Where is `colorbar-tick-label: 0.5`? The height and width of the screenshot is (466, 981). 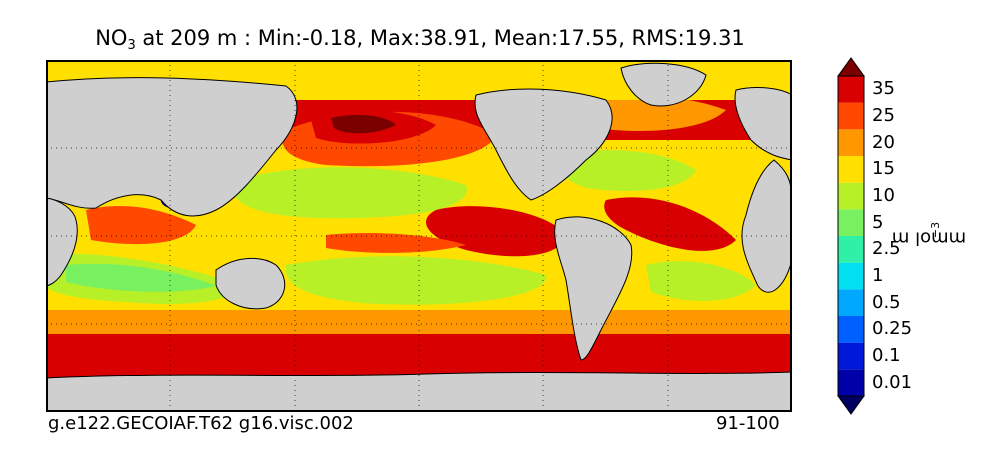 colorbar-tick-label: 0.5 is located at coordinates (886, 302).